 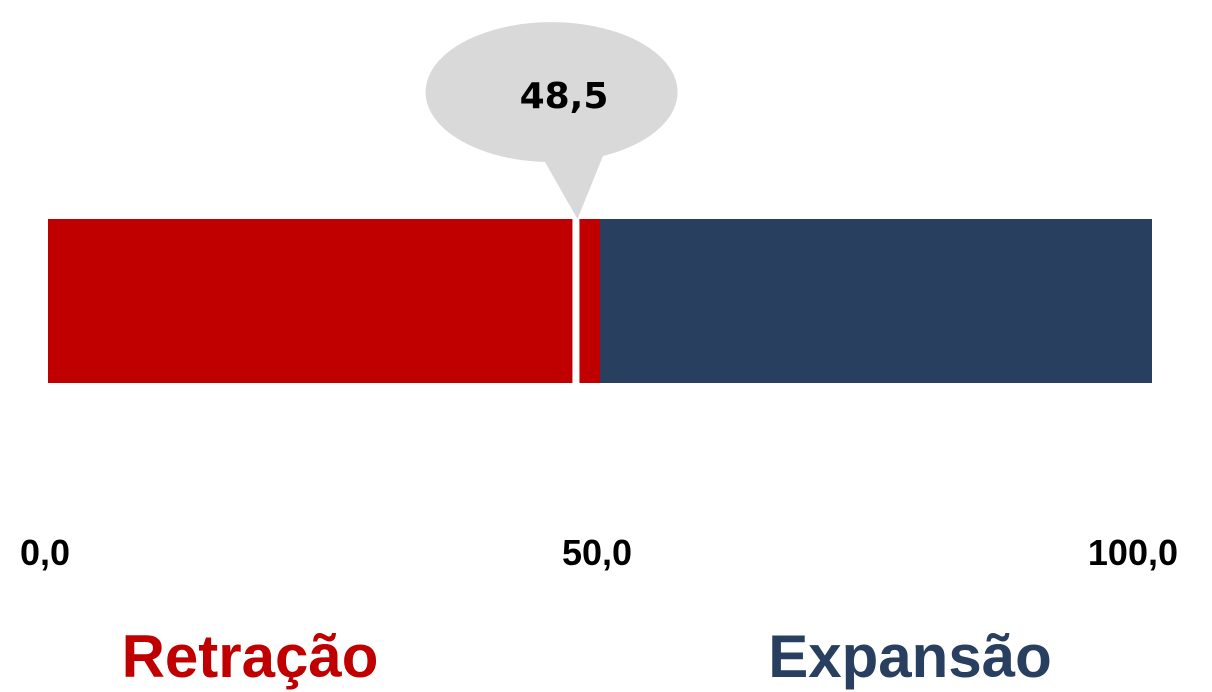 What do you see at coordinates (597, 552) in the screenshot?
I see `tick-label-mid: 50,0` at bounding box center [597, 552].